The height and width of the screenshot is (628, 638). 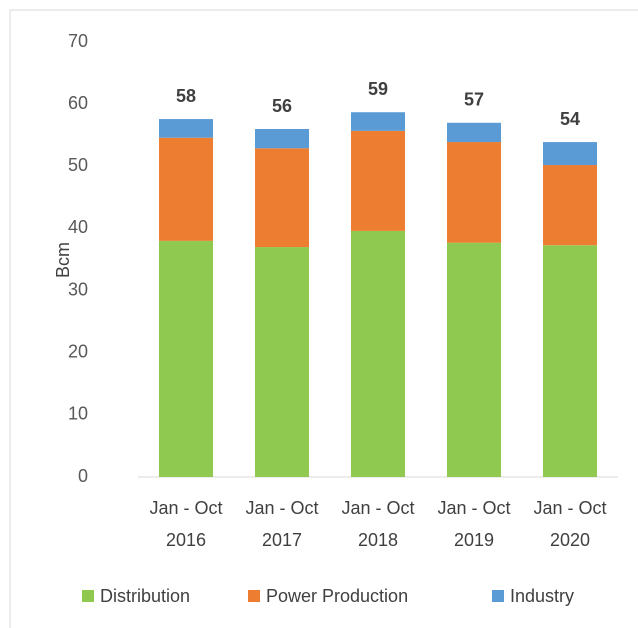 I want to click on y-tick-label: 70, so click(x=78, y=41).